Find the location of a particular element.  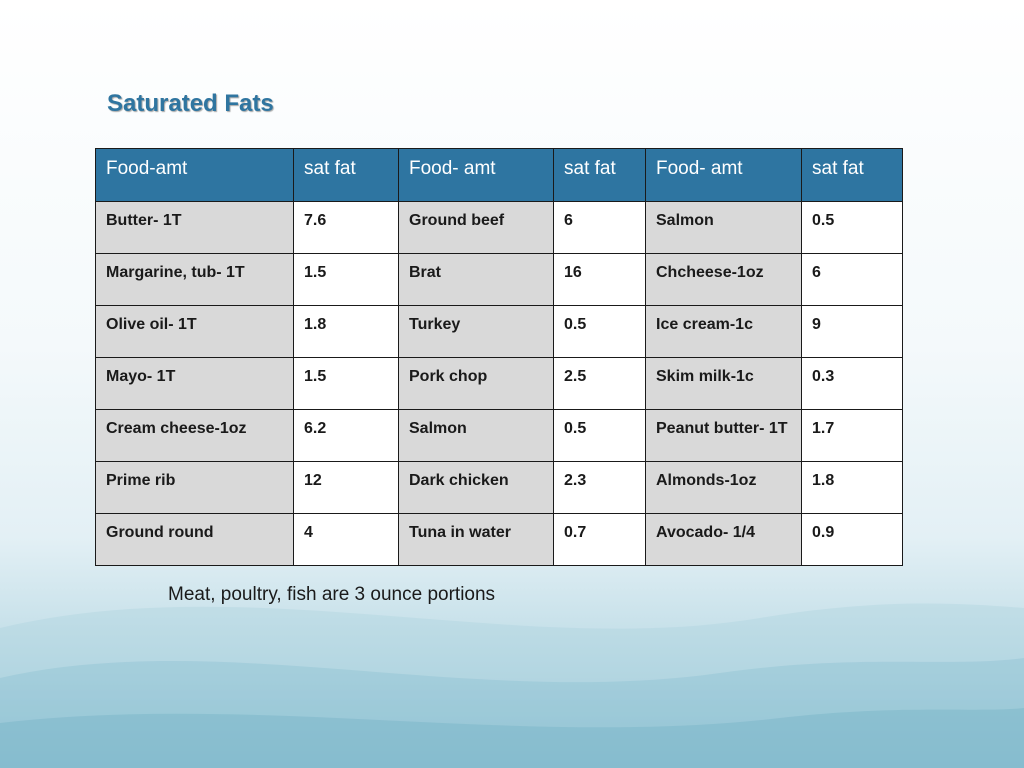

sat-fat-cell: 0.3 is located at coordinates (852, 383).